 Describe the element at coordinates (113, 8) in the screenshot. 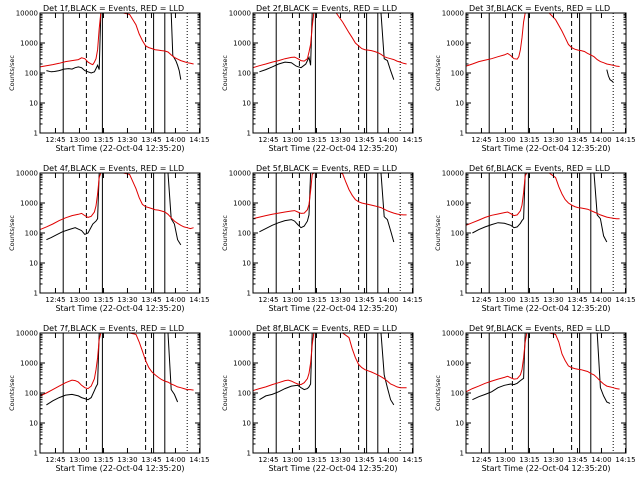

I see `panel-title: Det 1f,BLACK = Events, RED = LLD` at that location.